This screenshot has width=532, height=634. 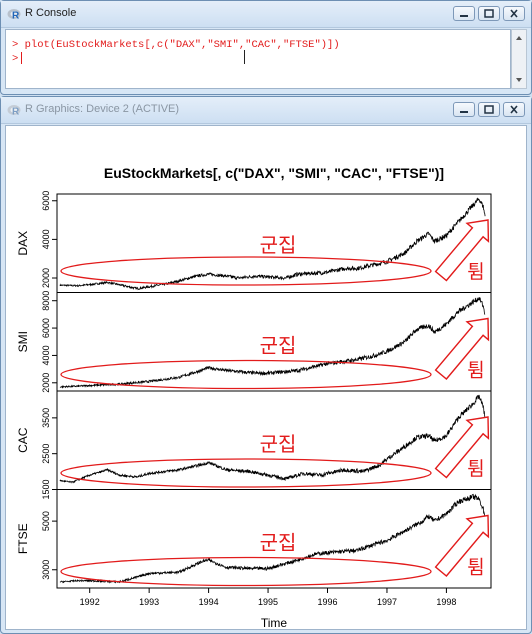 I want to click on y-tick-label: 8000, so click(x=46, y=301).